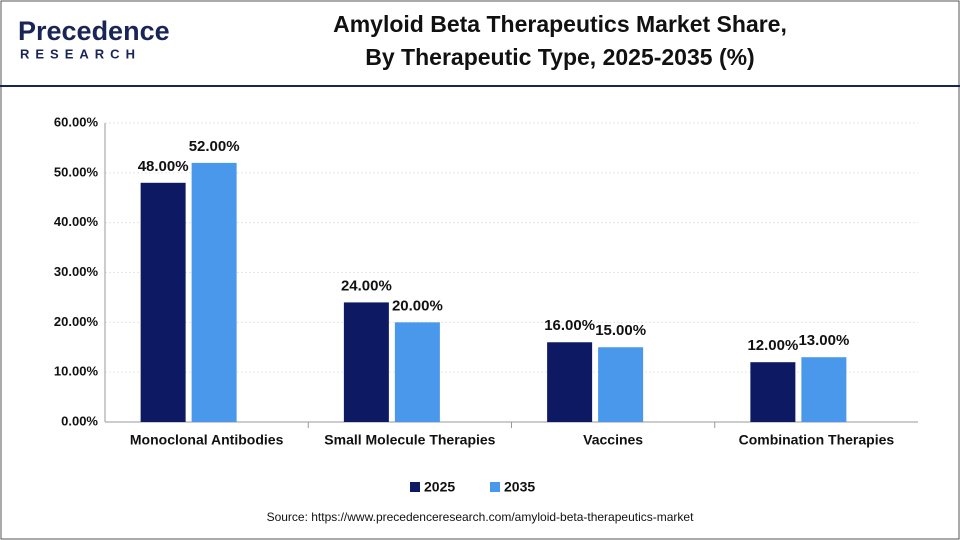  I want to click on y-tick-label: 10.00%, so click(76, 371).